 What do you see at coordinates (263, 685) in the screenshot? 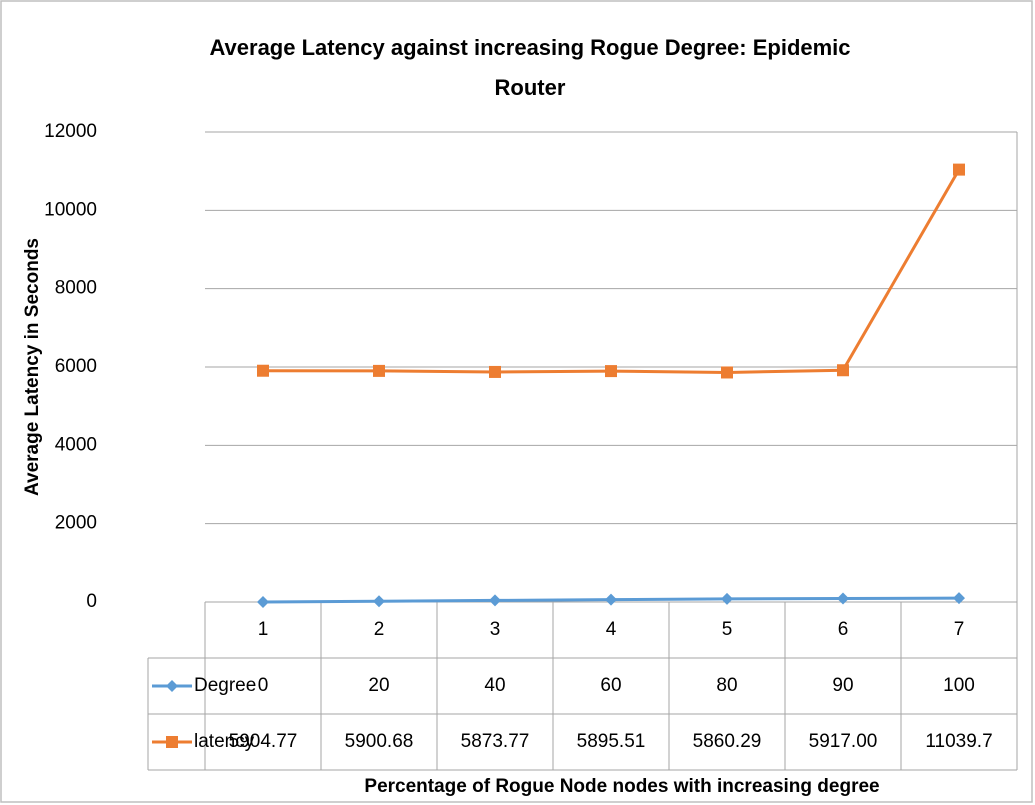
I see `table-value: 0` at bounding box center [263, 685].